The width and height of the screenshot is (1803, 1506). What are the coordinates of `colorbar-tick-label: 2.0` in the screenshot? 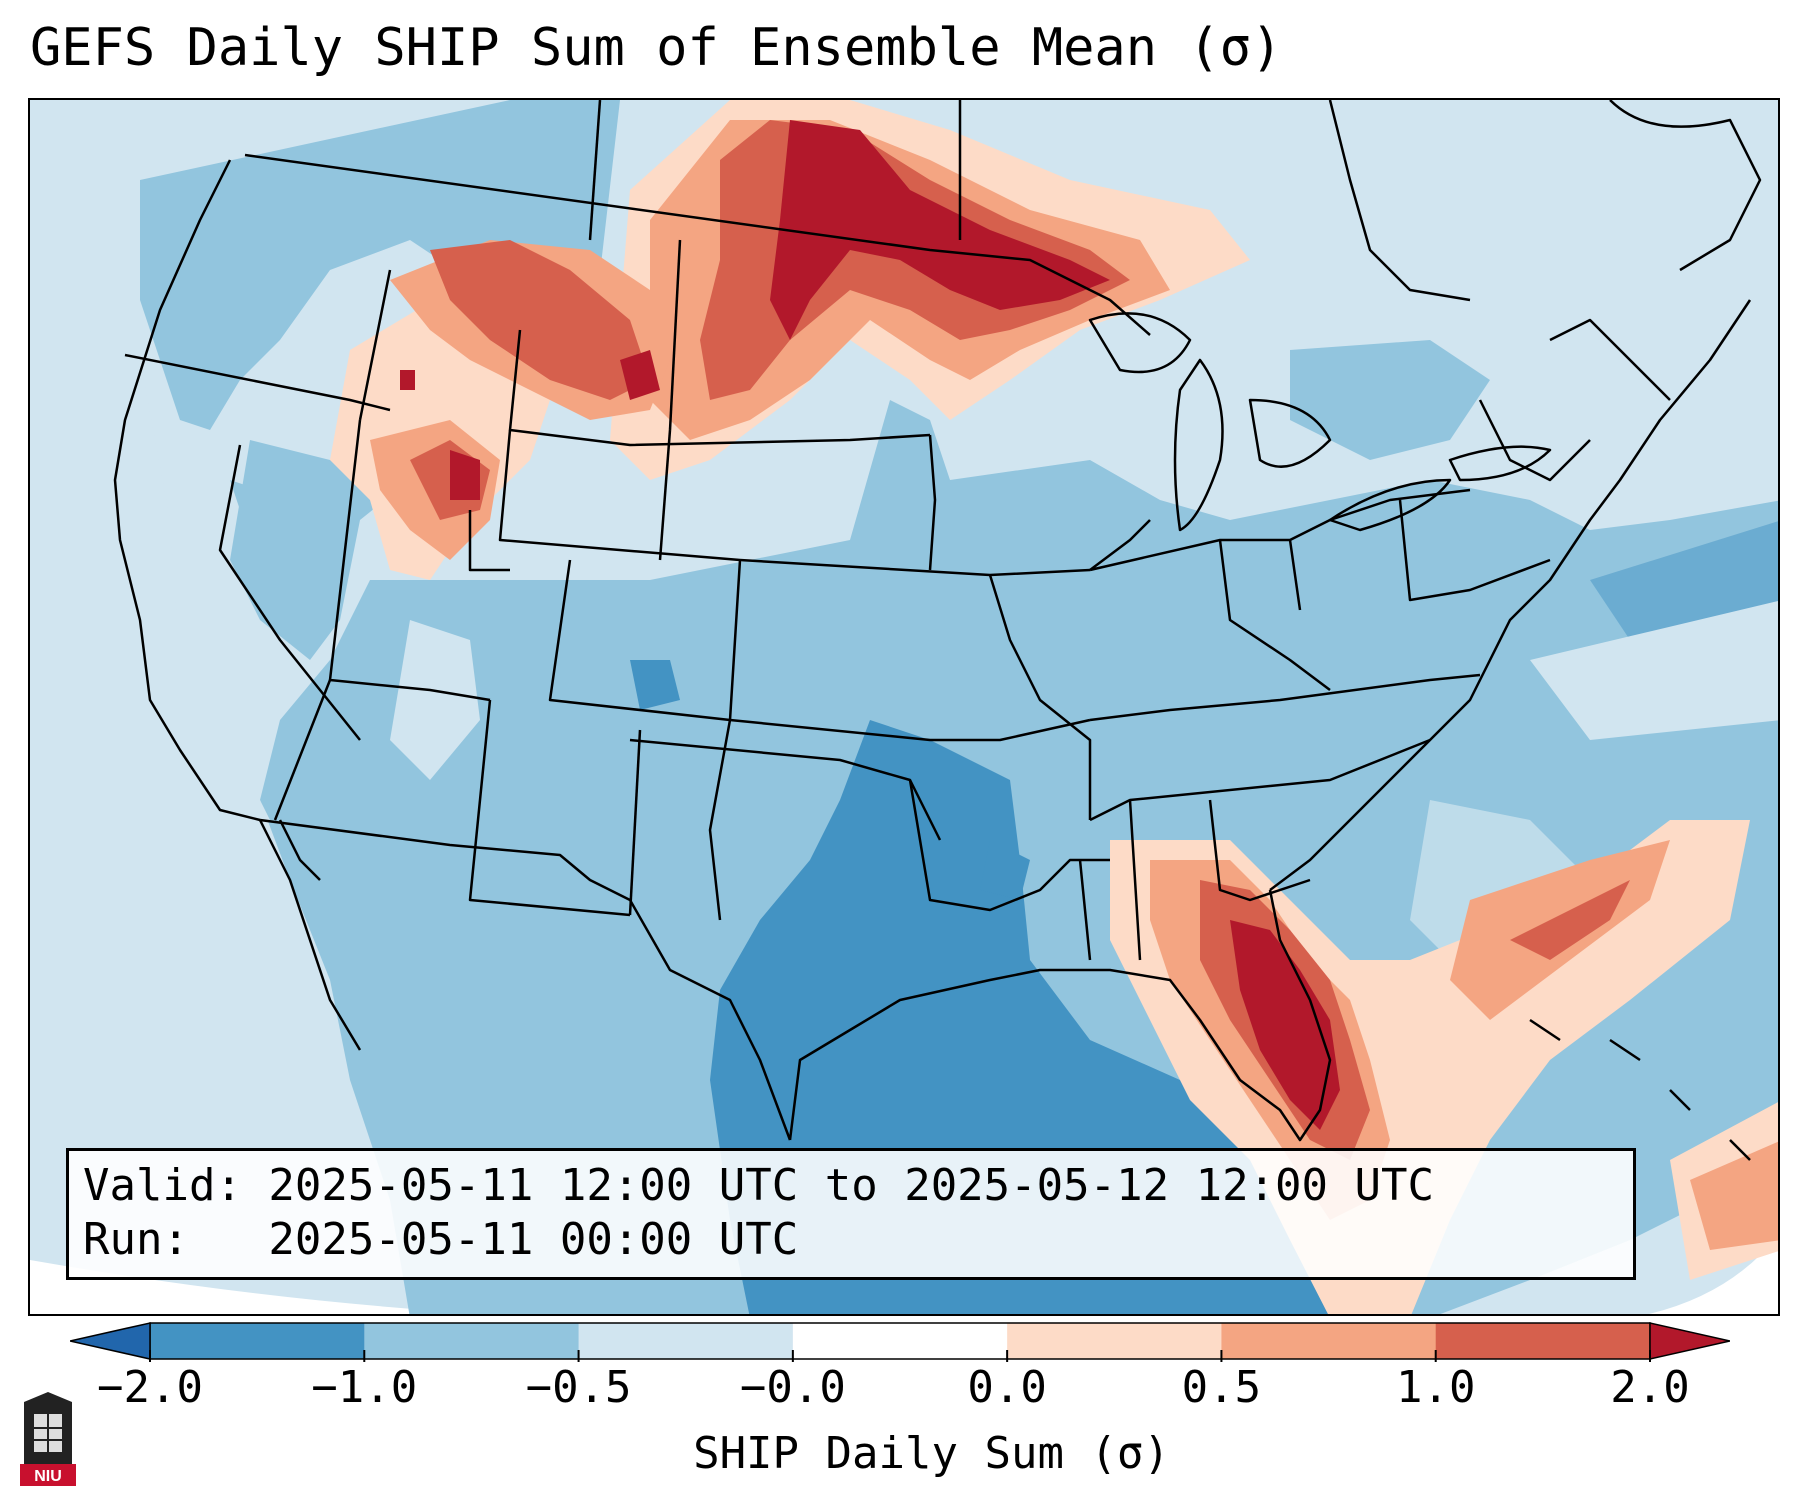 It's located at (1650, 1387).